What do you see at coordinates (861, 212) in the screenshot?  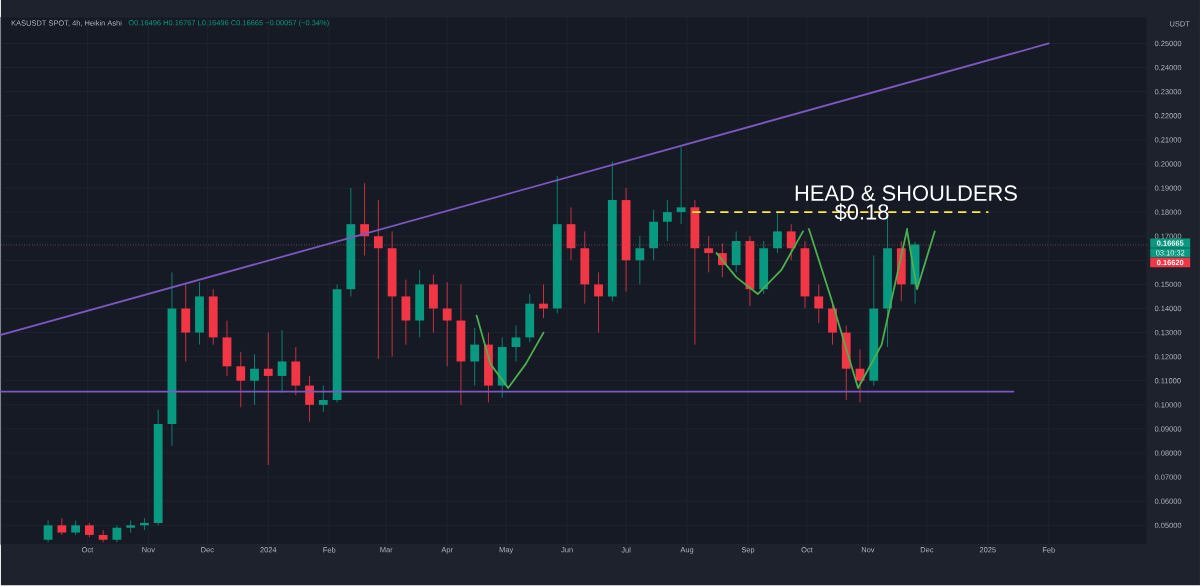 I see `annotation: $0.18` at bounding box center [861, 212].